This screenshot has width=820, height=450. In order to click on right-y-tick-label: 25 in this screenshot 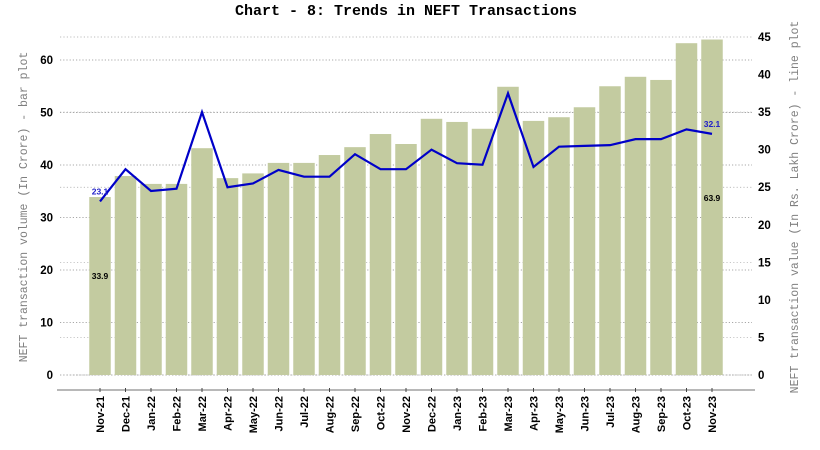, I will do `click(764, 188)`.